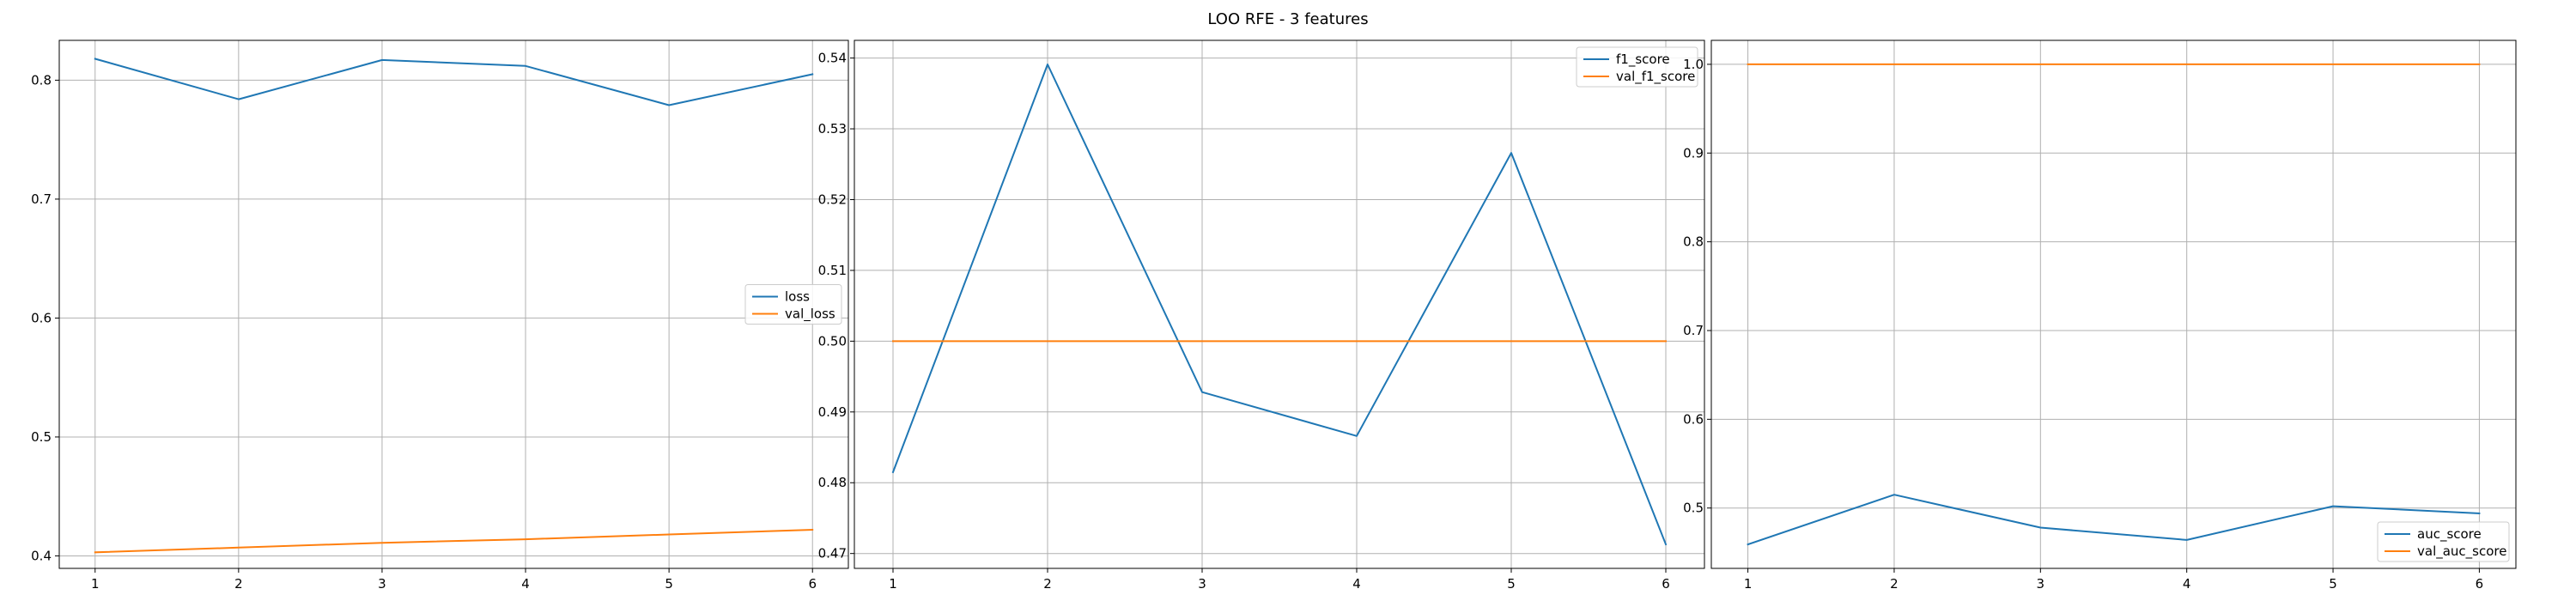  Describe the element at coordinates (832, 482) in the screenshot. I see `y-tick-label: 0.48` at that location.